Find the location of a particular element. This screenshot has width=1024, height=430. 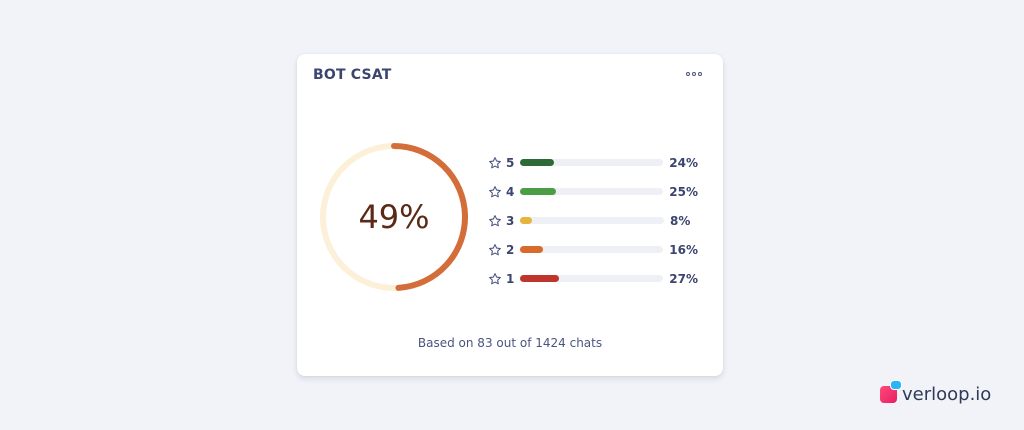

rating-percent: 24% is located at coordinates (683, 162).